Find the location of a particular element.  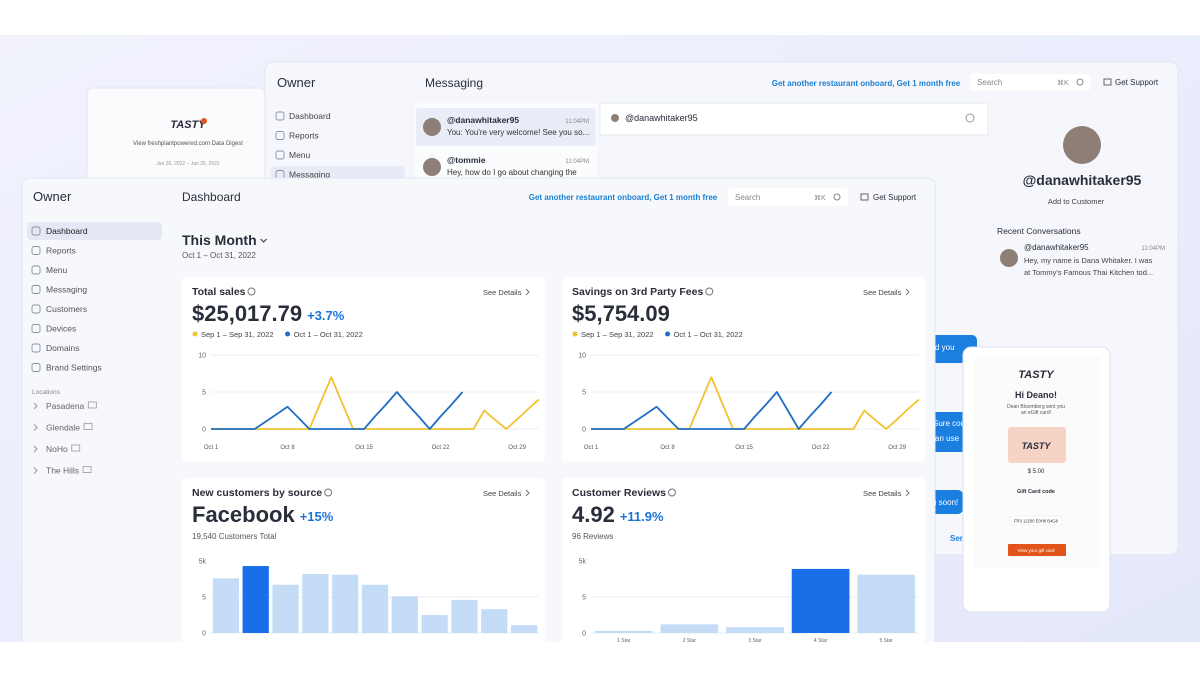

email-greeting: Hi Deano! is located at coordinates (1036, 395).